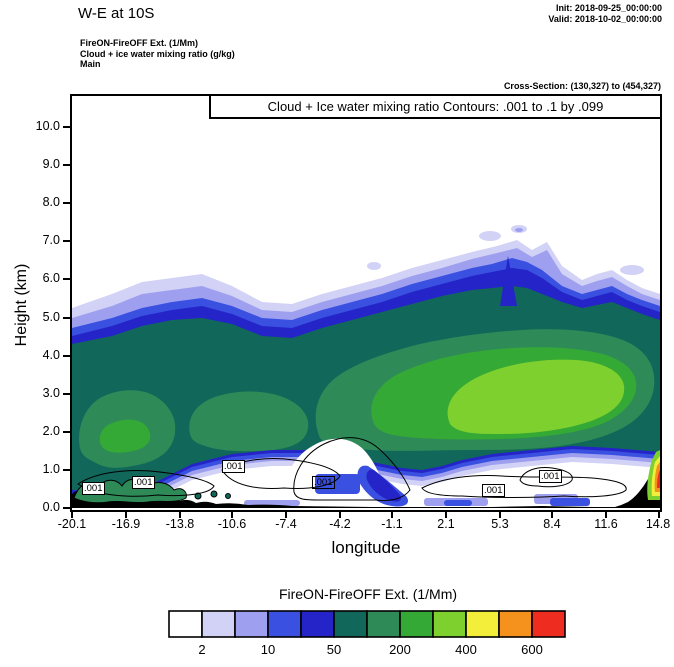 The image size is (674, 667). I want to click on colorbar-tick-label: 400, so click(466, 649).